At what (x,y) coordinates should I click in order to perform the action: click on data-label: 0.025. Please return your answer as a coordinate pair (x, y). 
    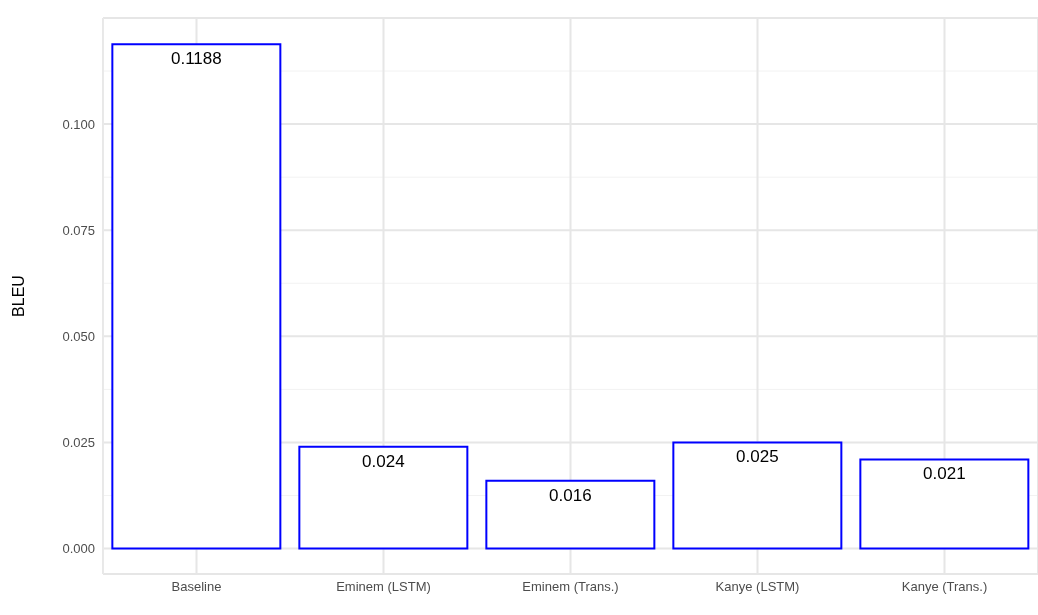
    Looking at the image, I should click on (757, 457).